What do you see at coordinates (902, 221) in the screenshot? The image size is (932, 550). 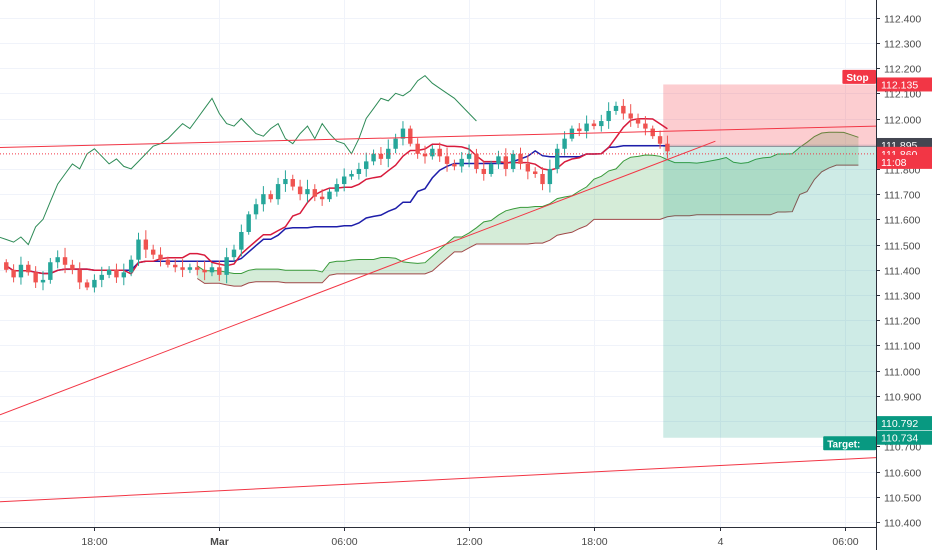 I see `price-tick-label: 111.600` at bounding box center [902, 221].